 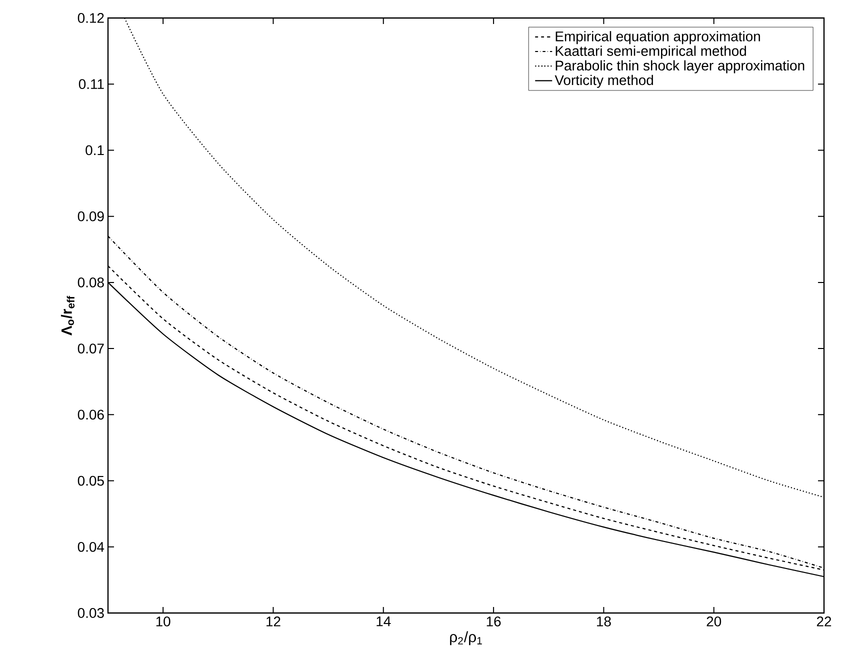 What do you see at coordinates (824, 621) in the screenshot?
I see `x-tick-label: 22` at bounding box center [824, 621].